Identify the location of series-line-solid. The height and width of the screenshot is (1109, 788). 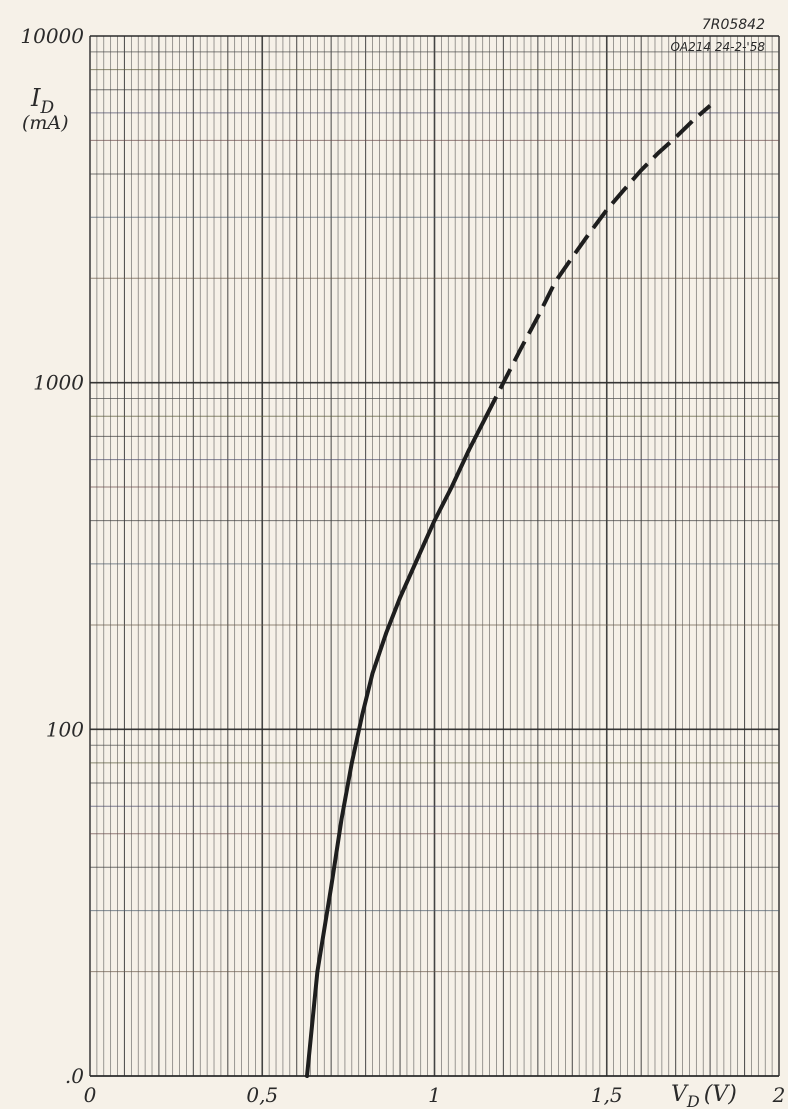
(397, 746).